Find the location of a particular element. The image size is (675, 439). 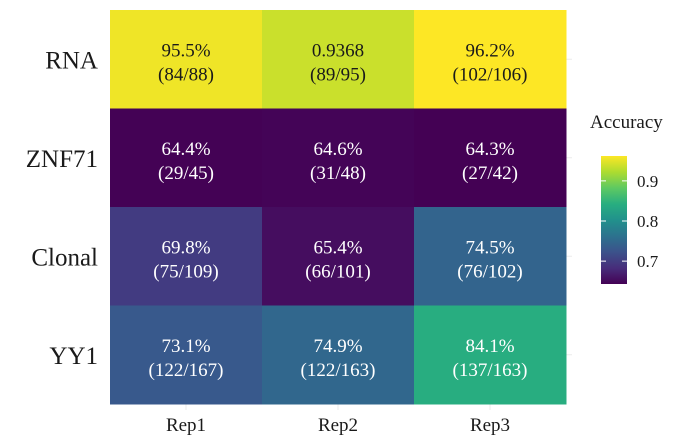

cell-count-label: (122/163) is located at coordinates (338, 370).